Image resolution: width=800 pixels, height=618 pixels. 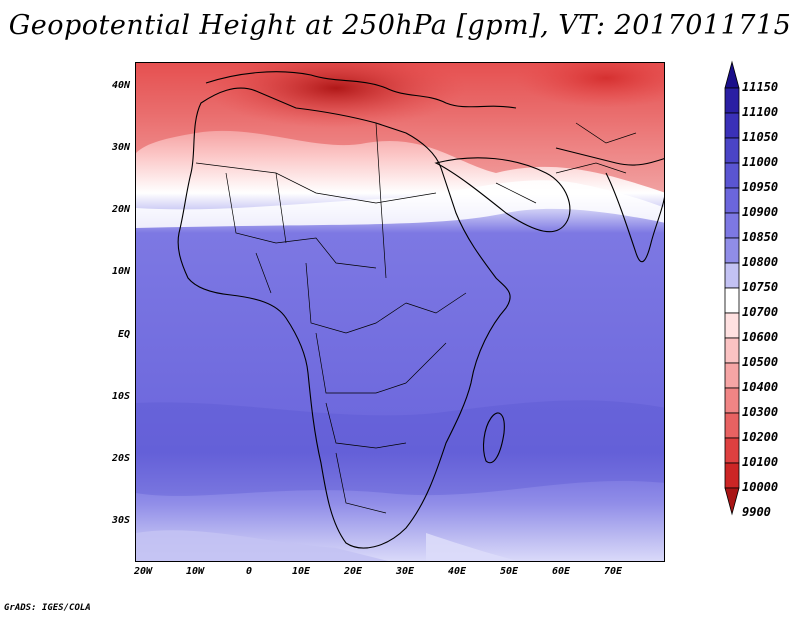 I want to click on max-height-core, so click(x=336, y=95).